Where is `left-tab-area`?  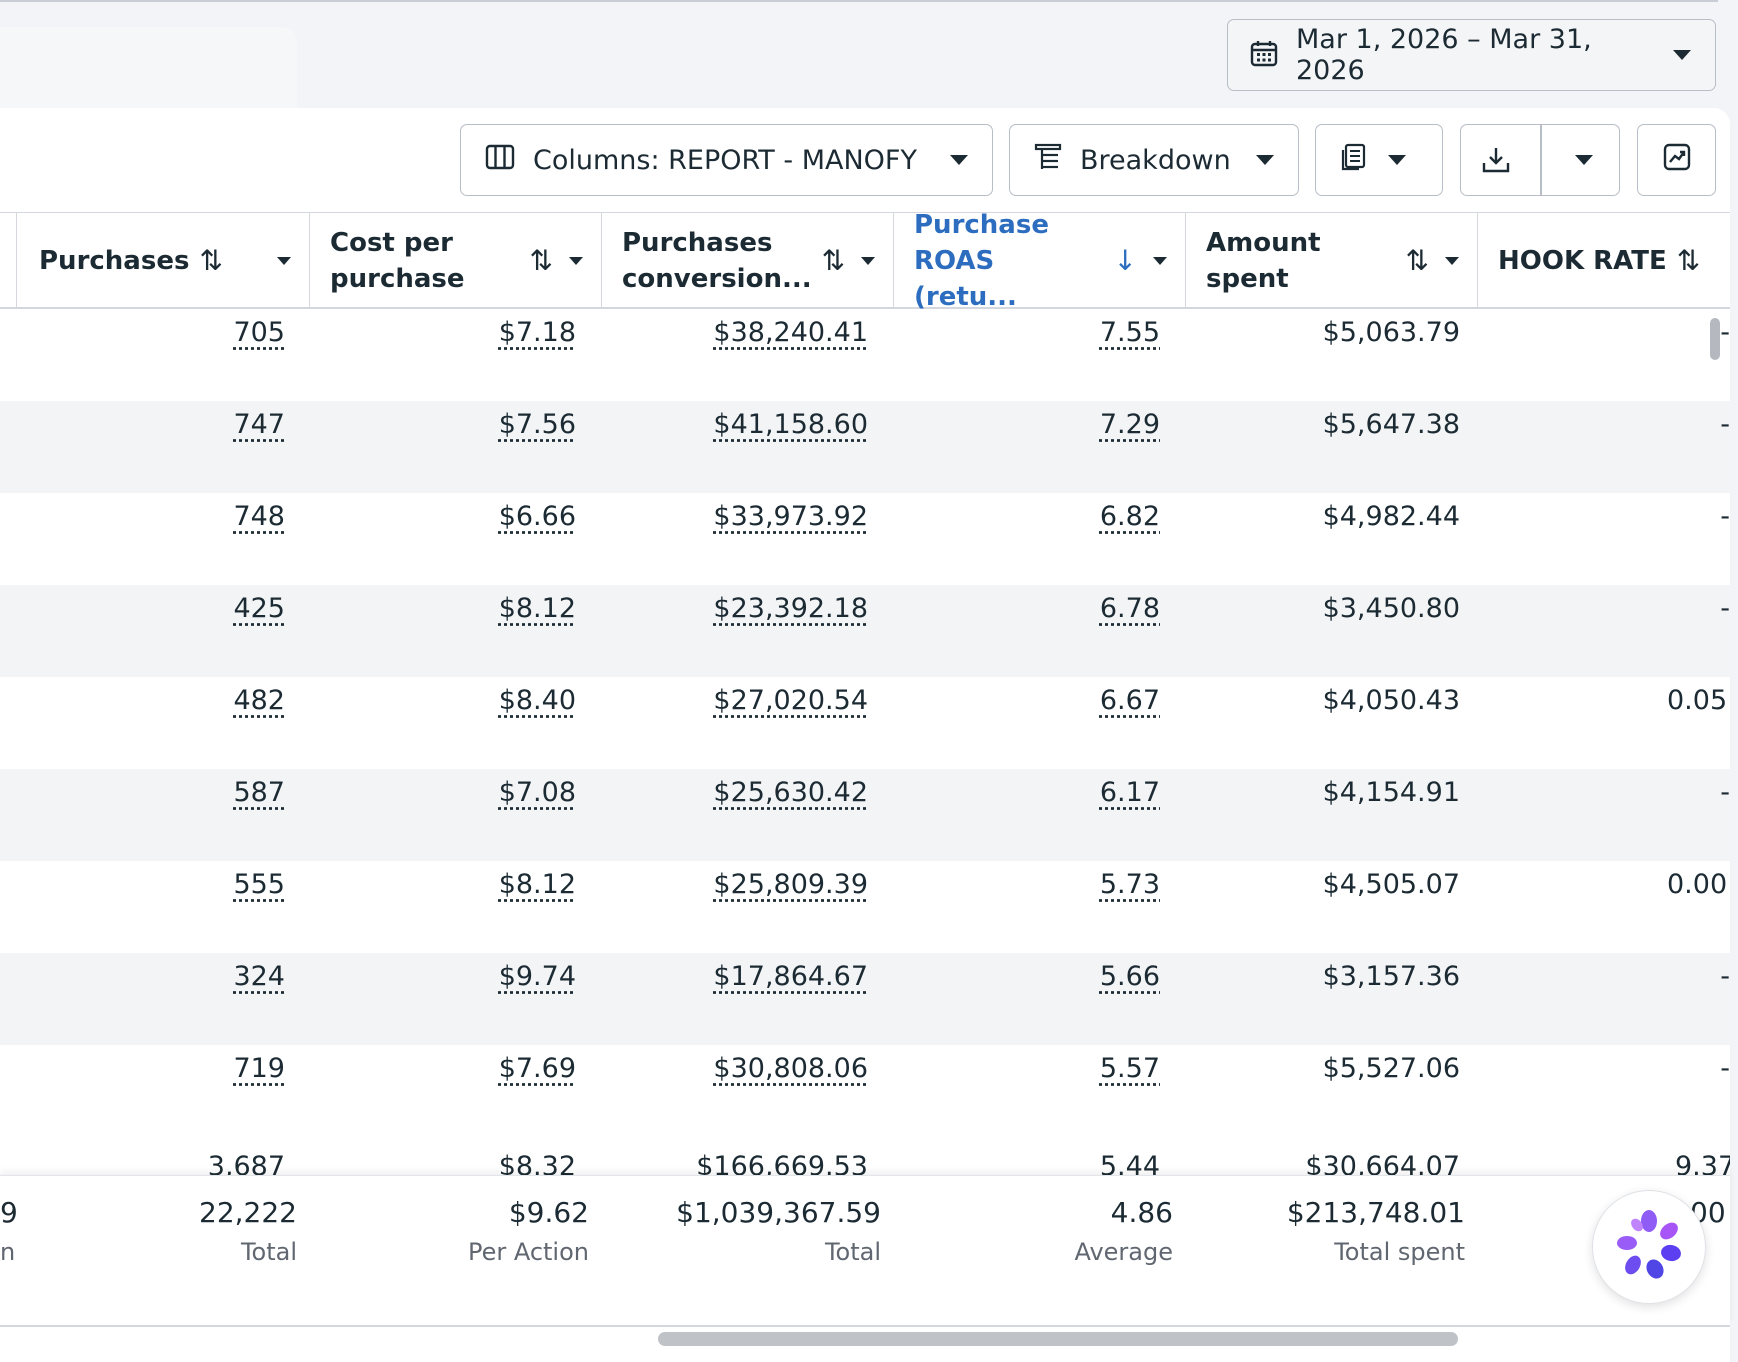
left-tab-area is located at coordinates (148, 68).